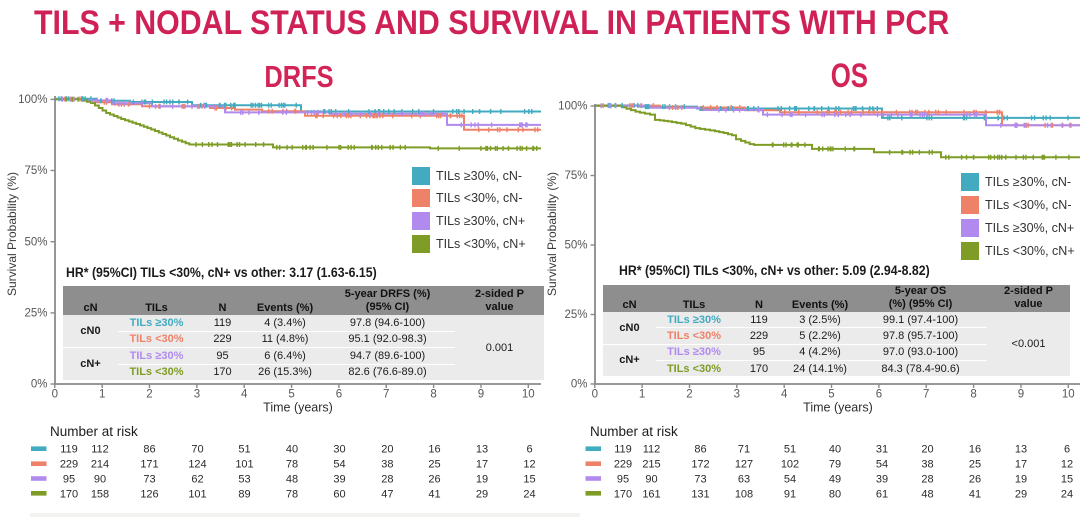 This screenshot has height=518, width=1080. Describe the element at coordinates (790, 450) in the screenshot. I see `svg-text: 51` at that location.